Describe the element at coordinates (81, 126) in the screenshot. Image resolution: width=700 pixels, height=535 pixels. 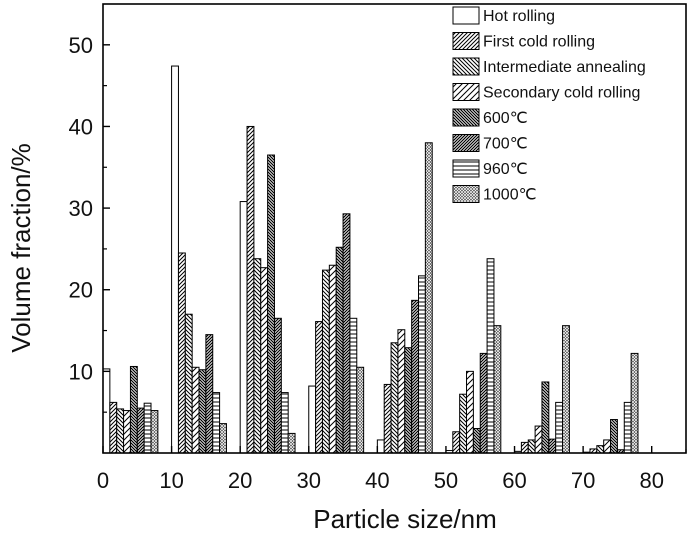
I see `y-tick-label: 40` at that location.